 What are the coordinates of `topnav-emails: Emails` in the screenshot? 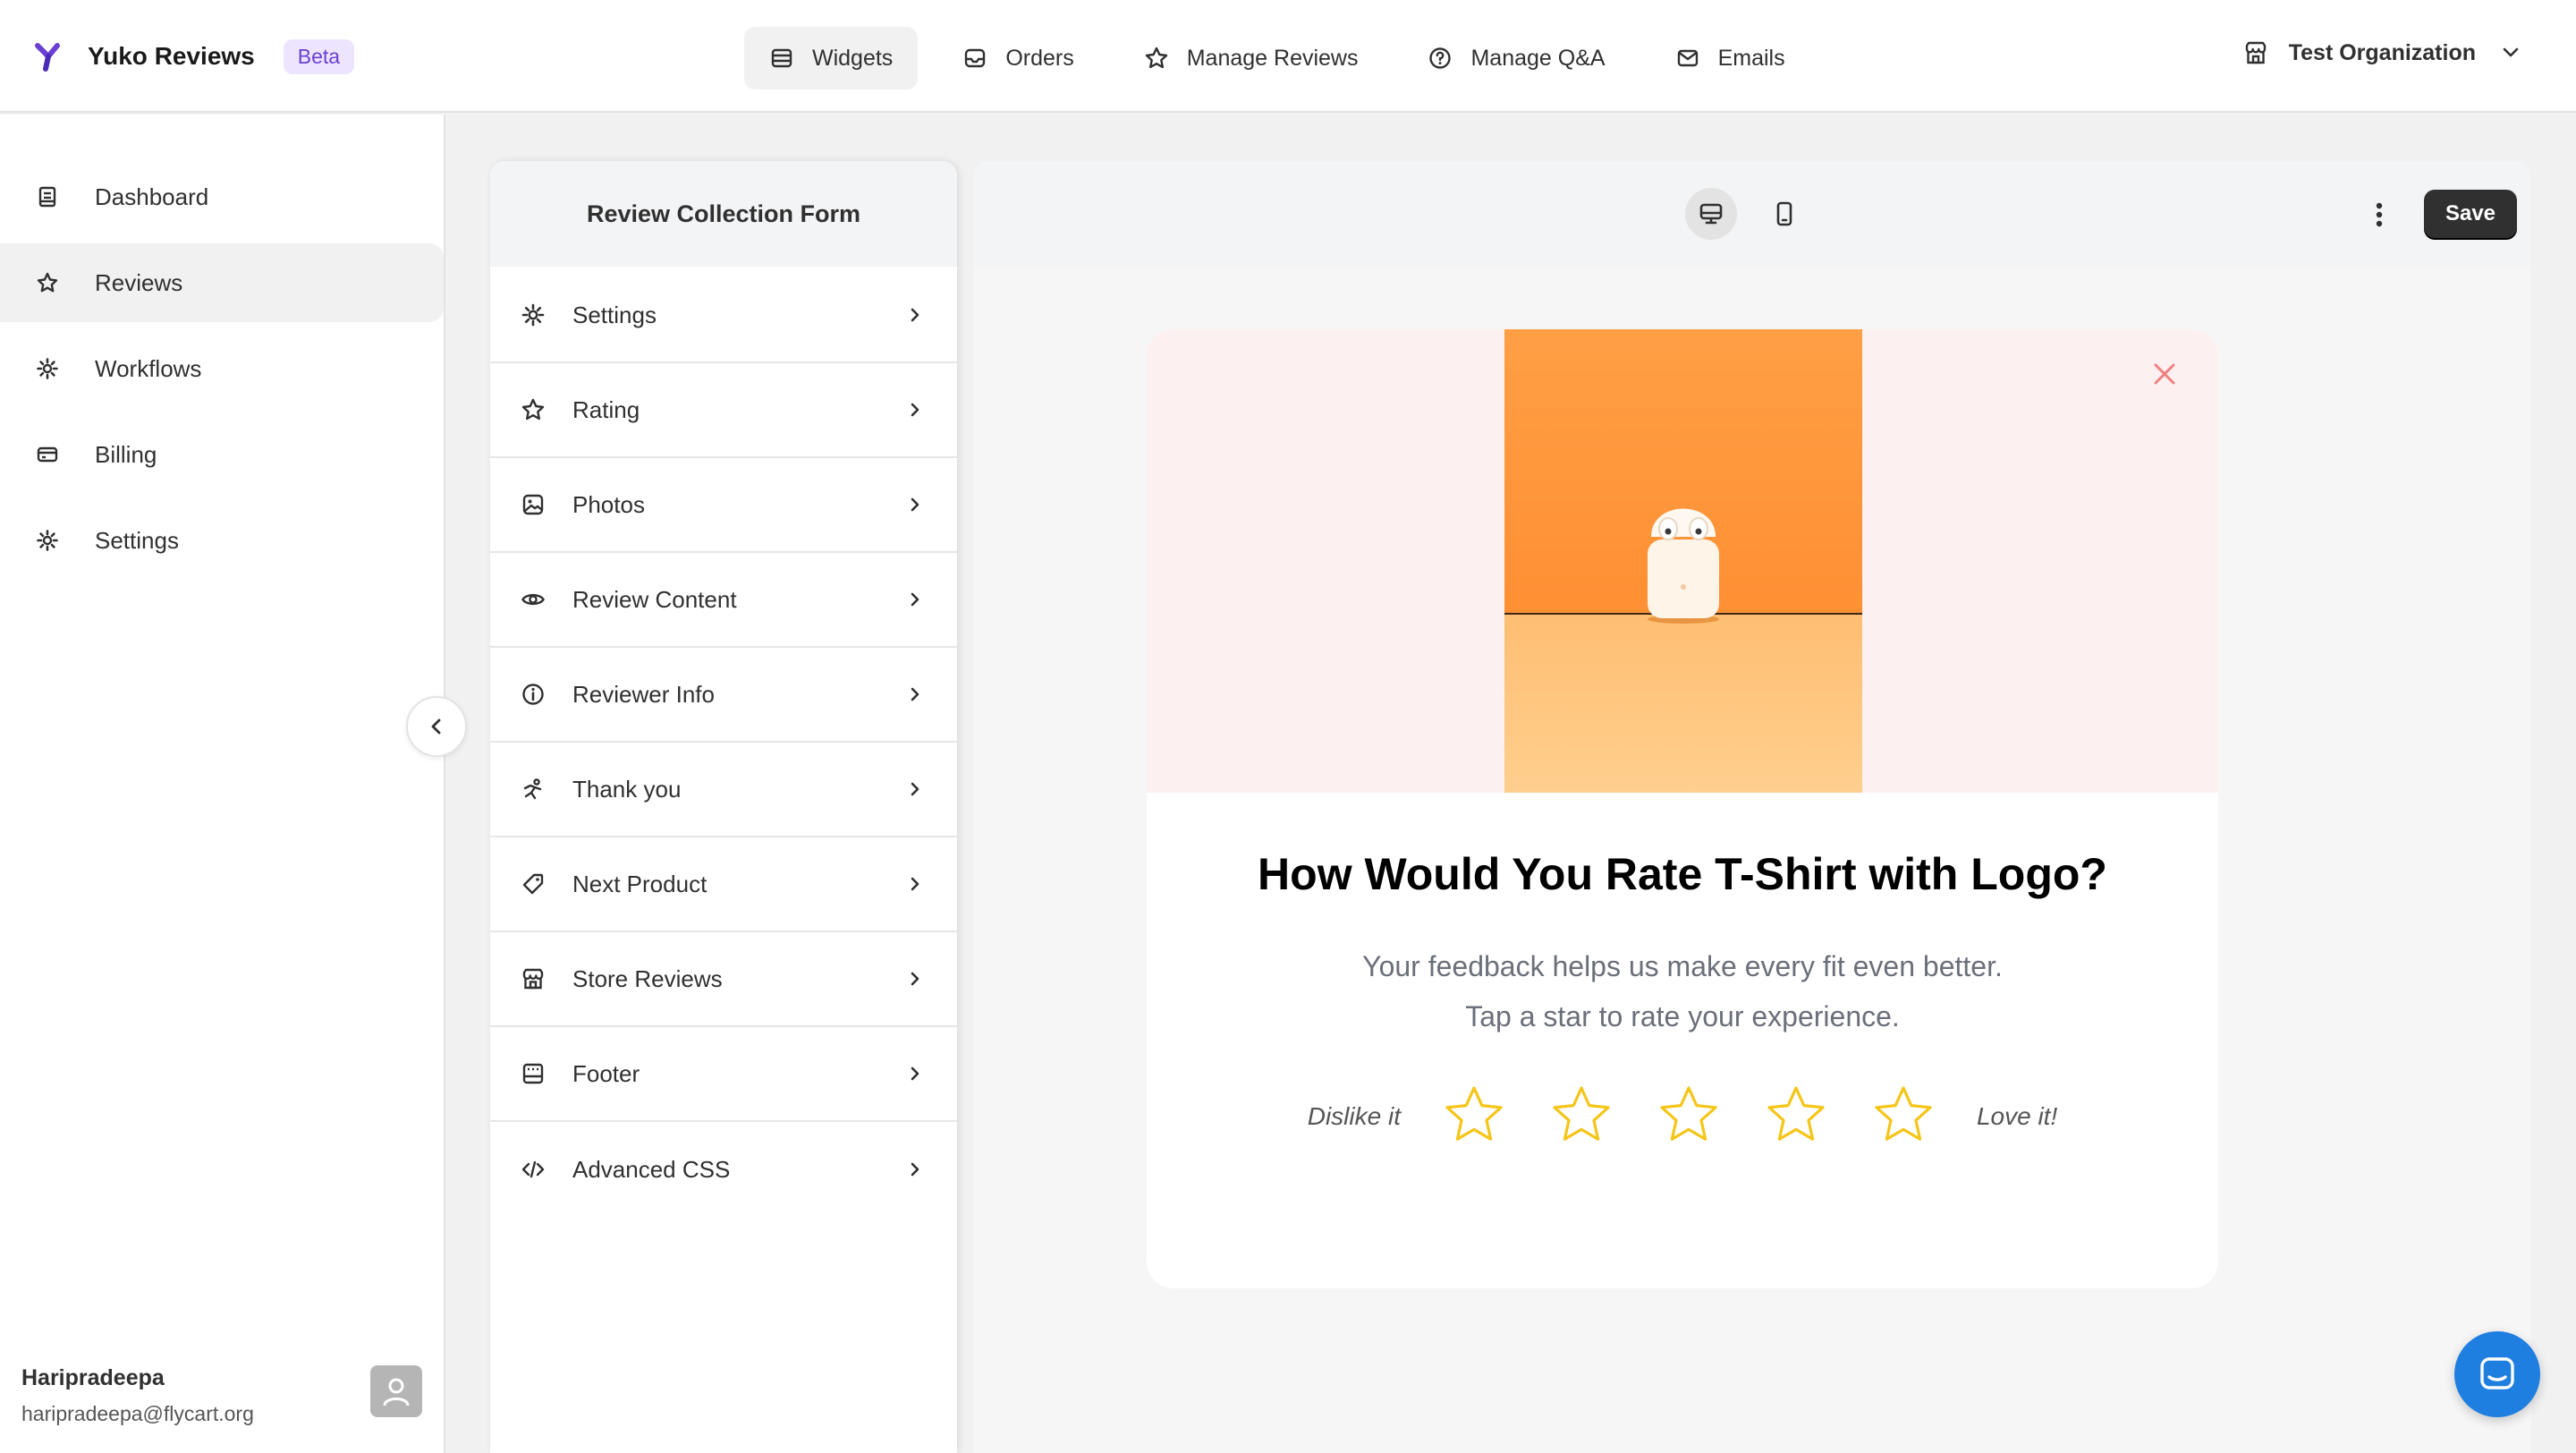 It's located at (1730, 58).